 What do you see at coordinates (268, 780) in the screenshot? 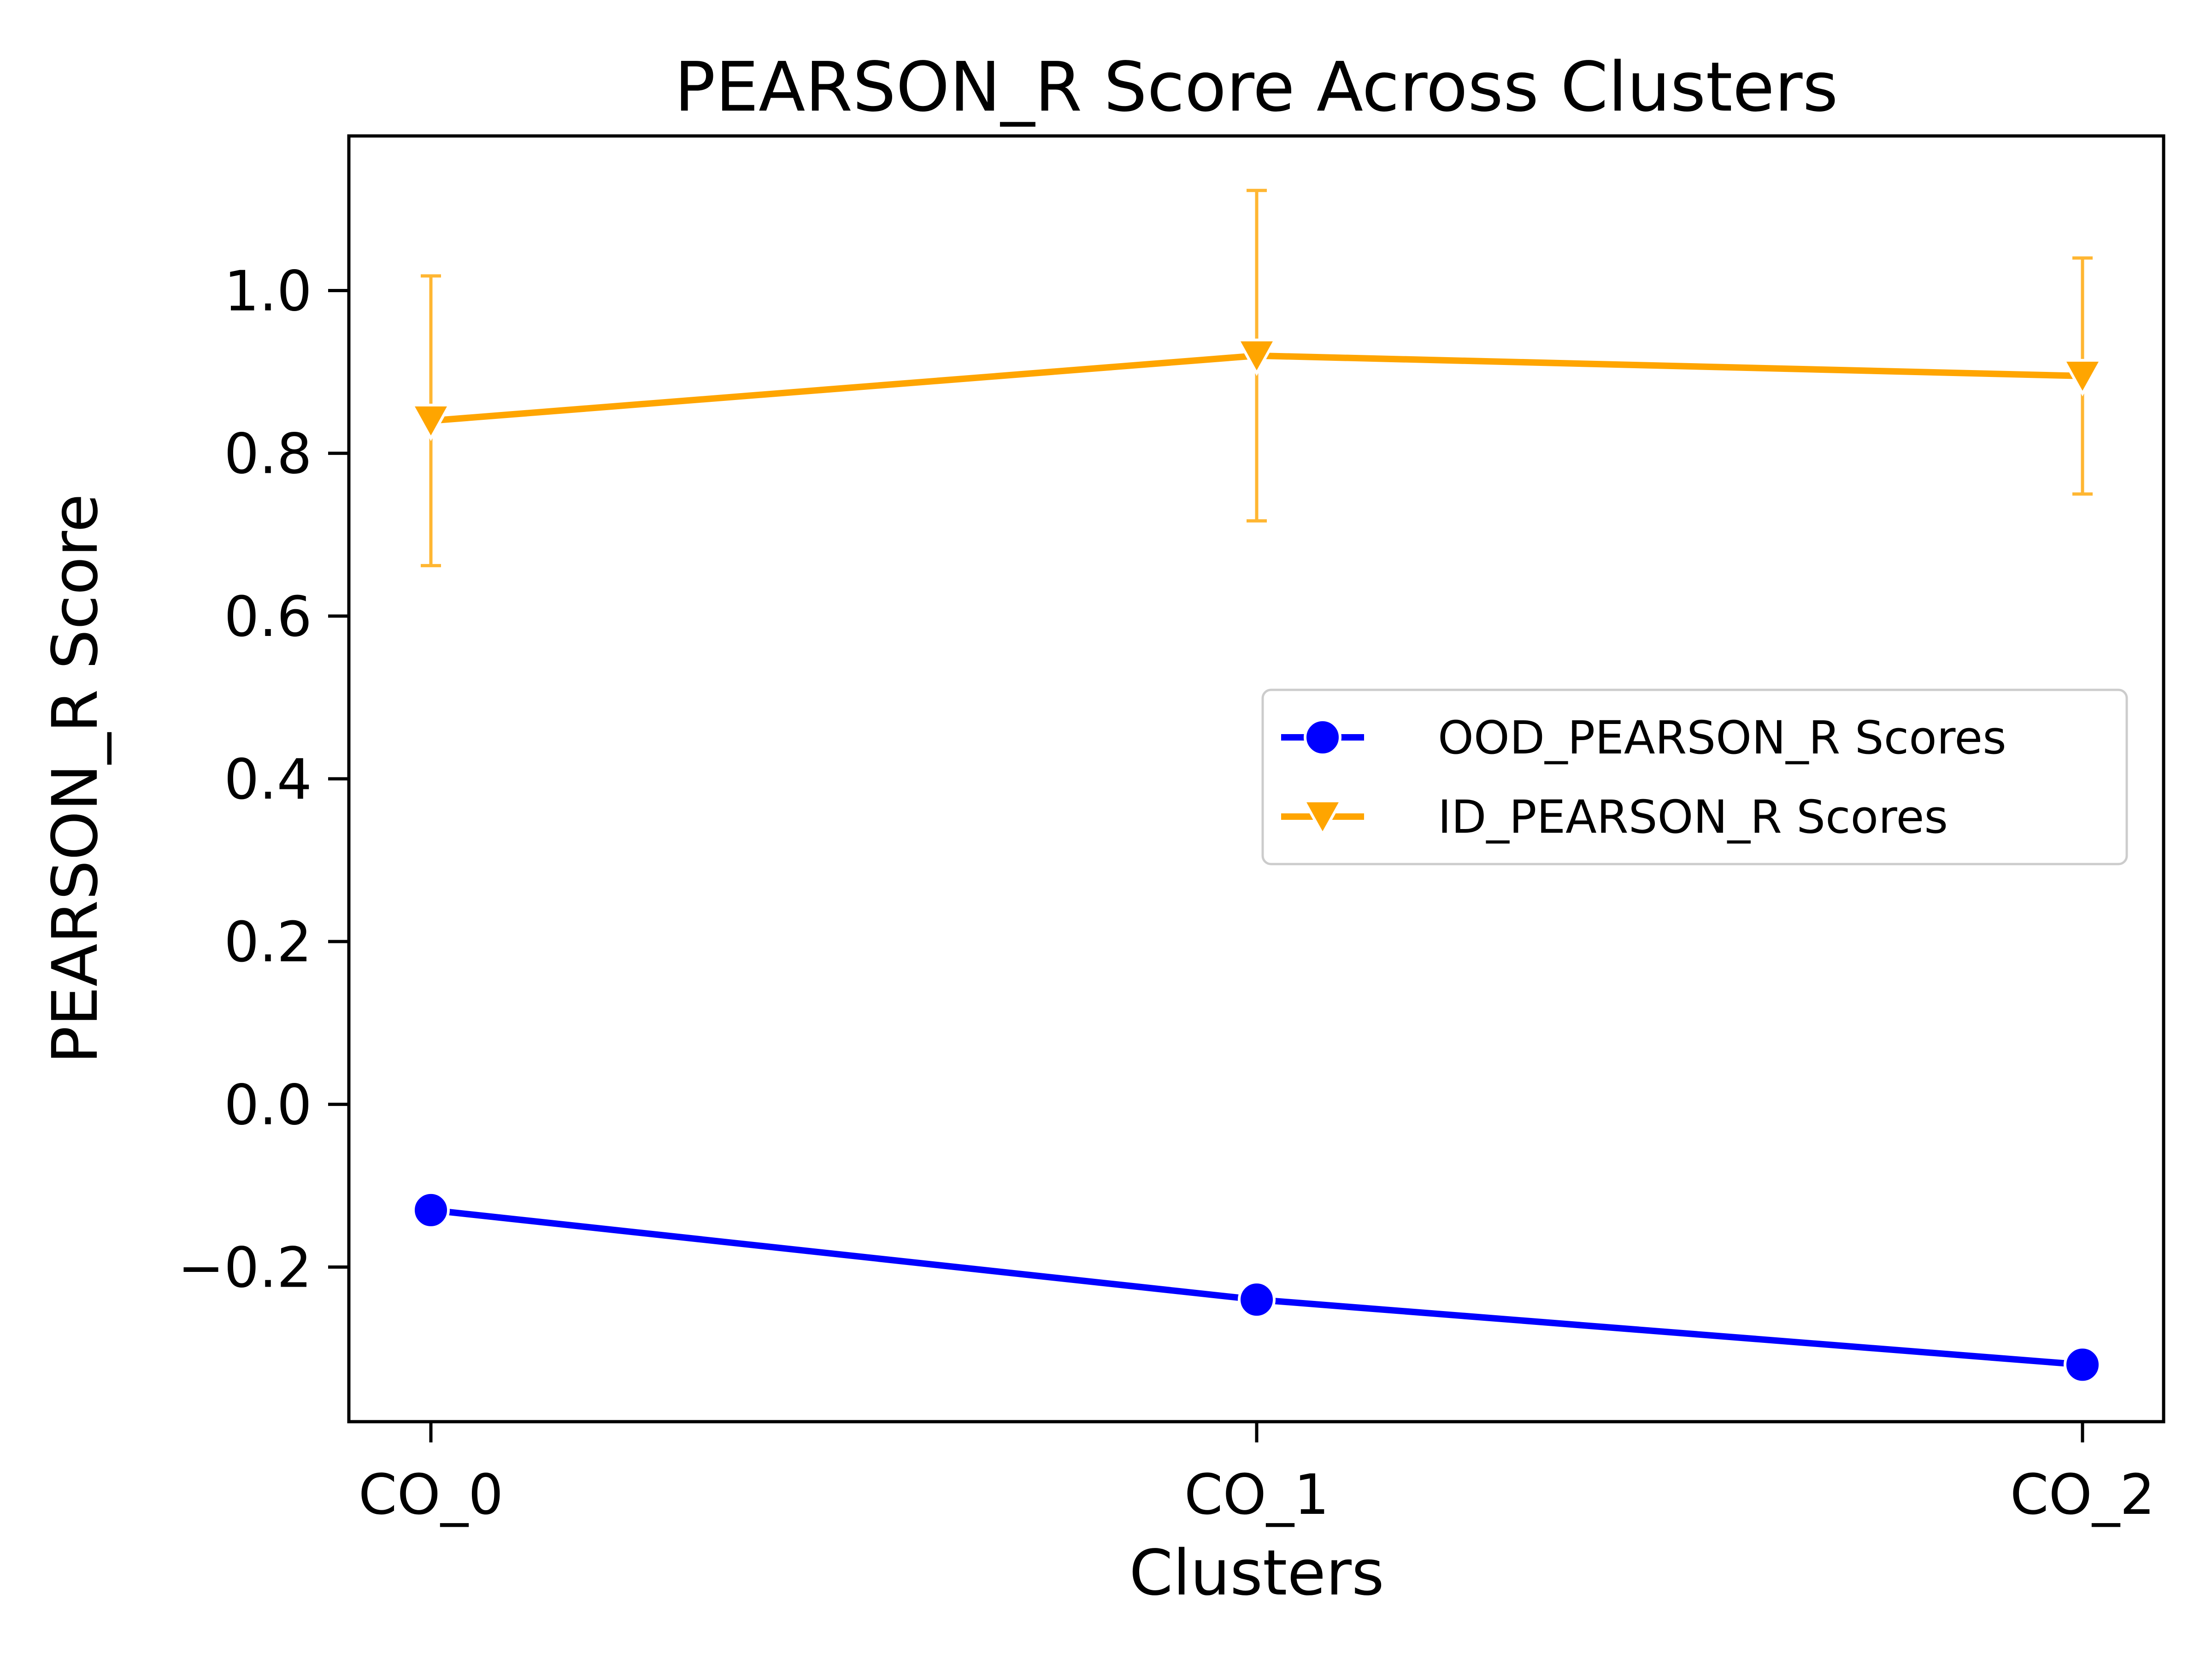
I see `y-tick-label: 0.4` at bounding box center [268, 780].